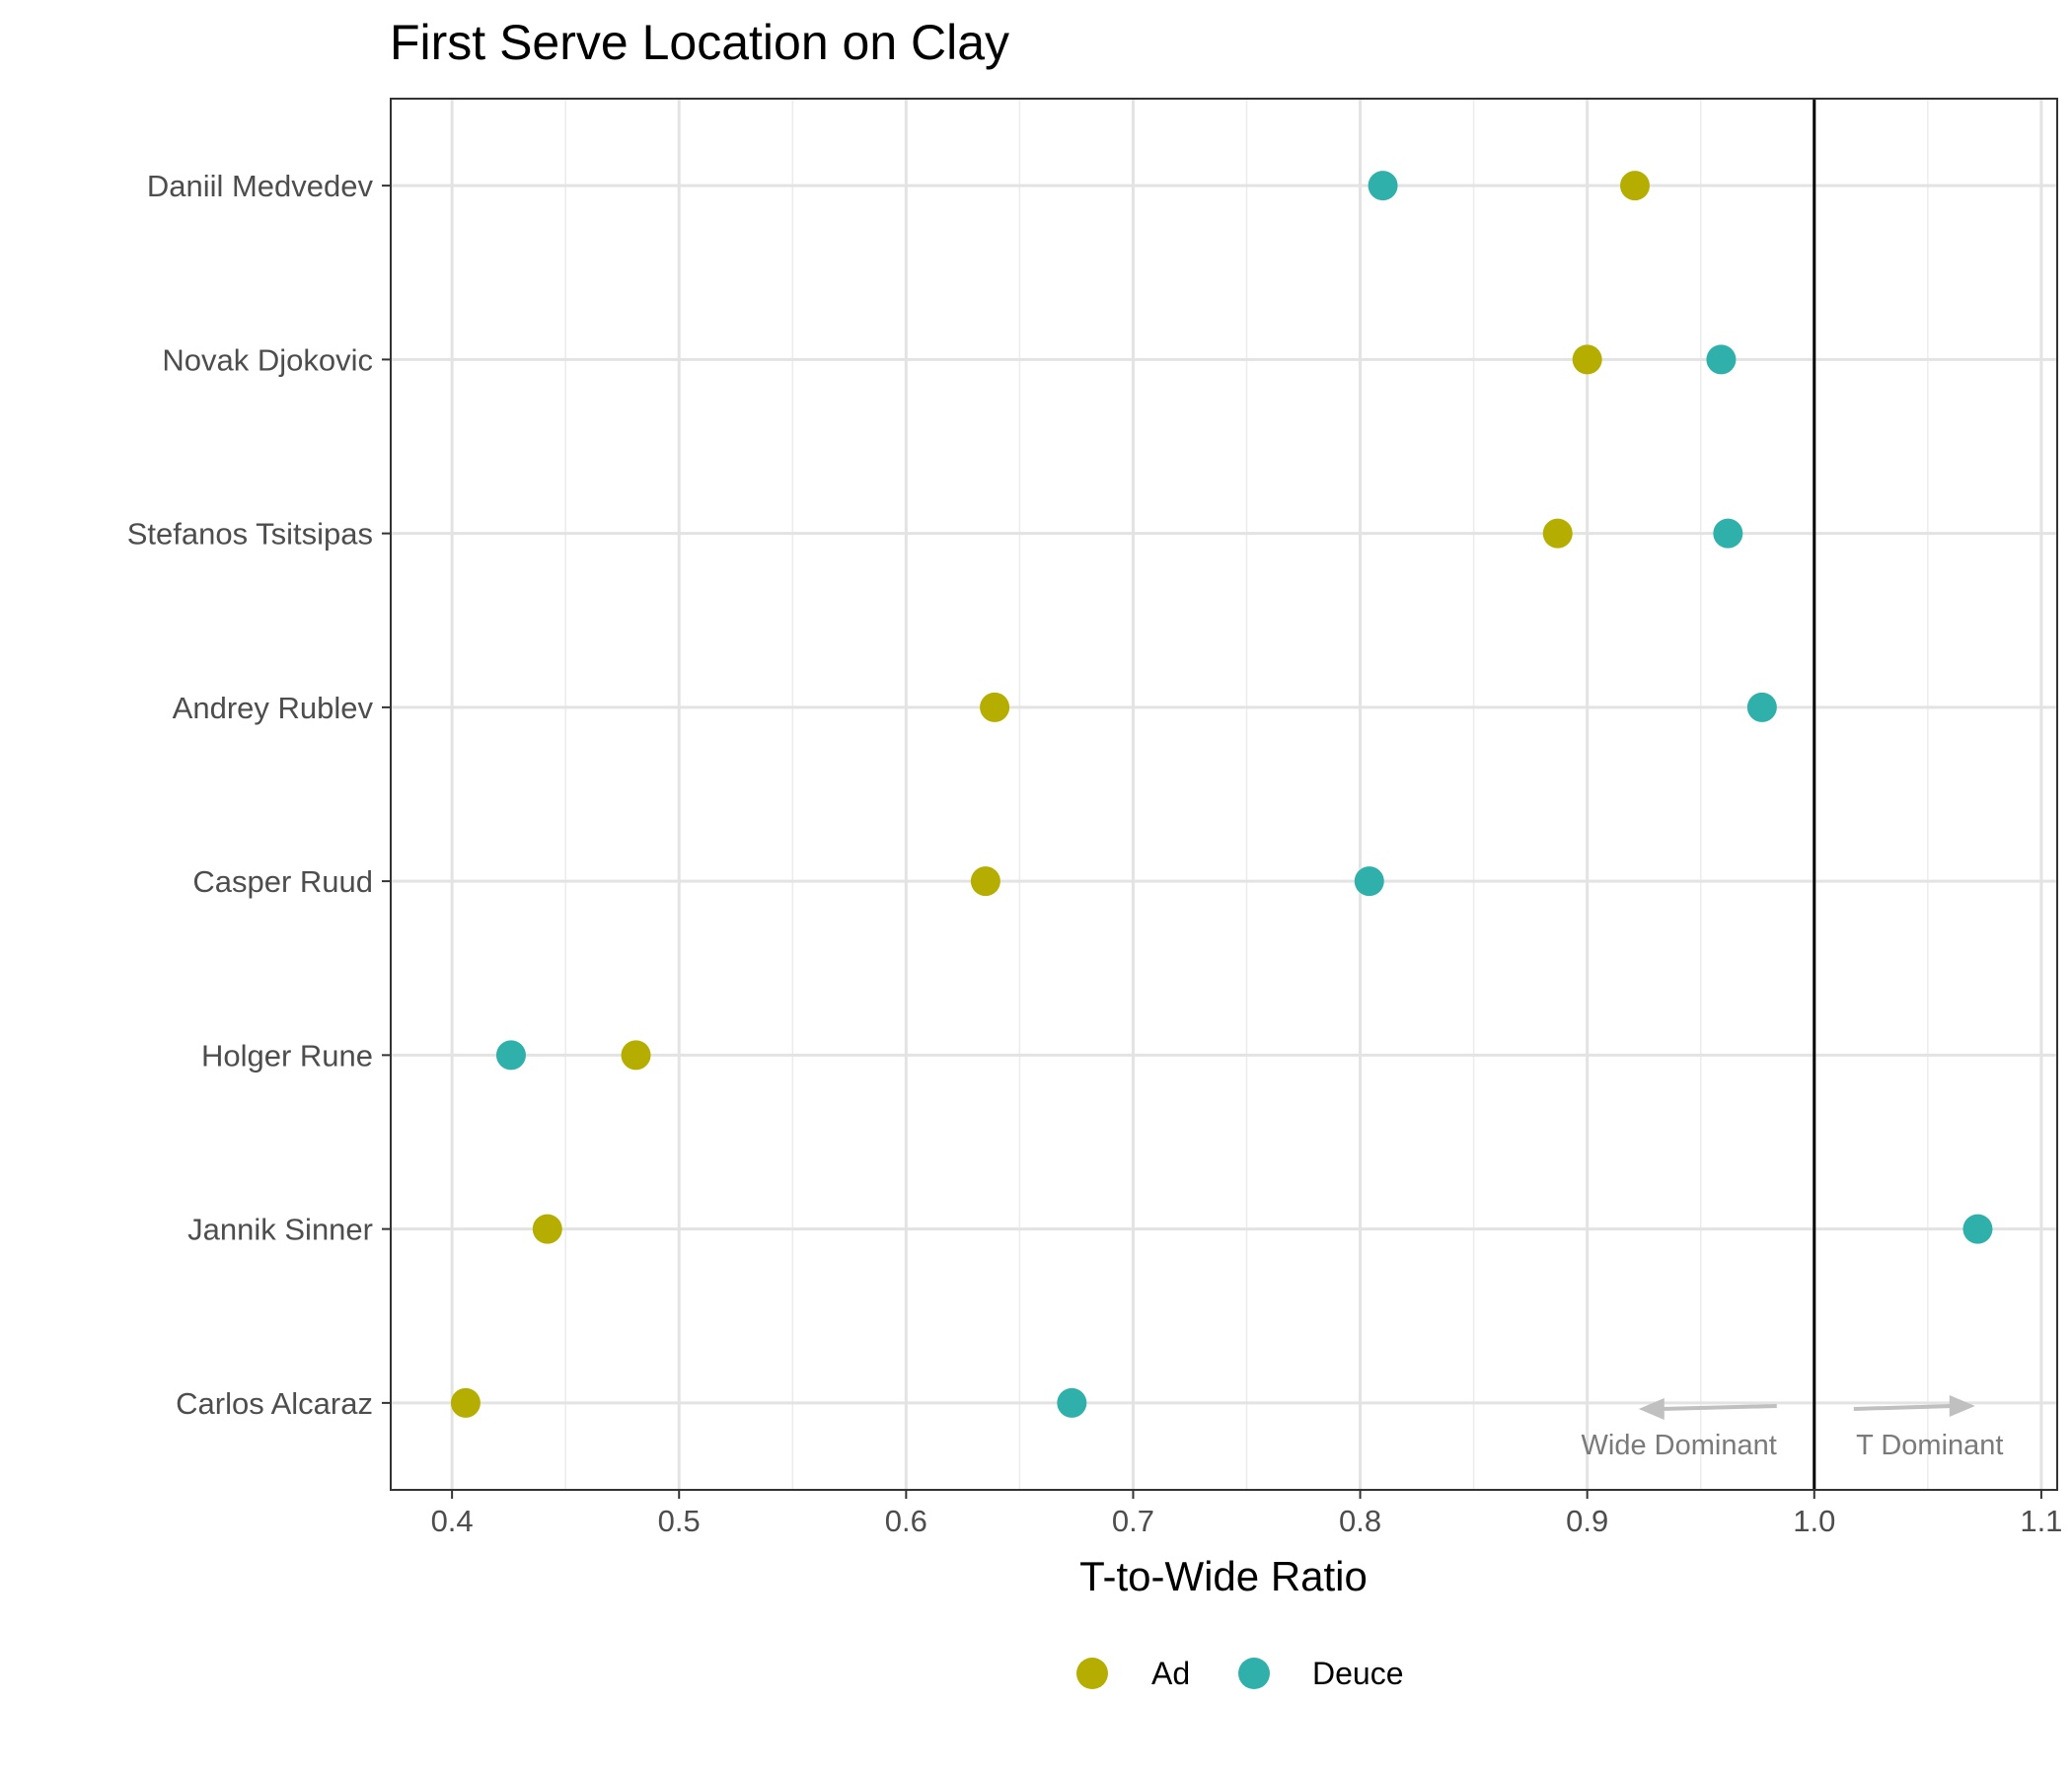  I want to click on t-dominant-arrow, so click(1903, 1408).